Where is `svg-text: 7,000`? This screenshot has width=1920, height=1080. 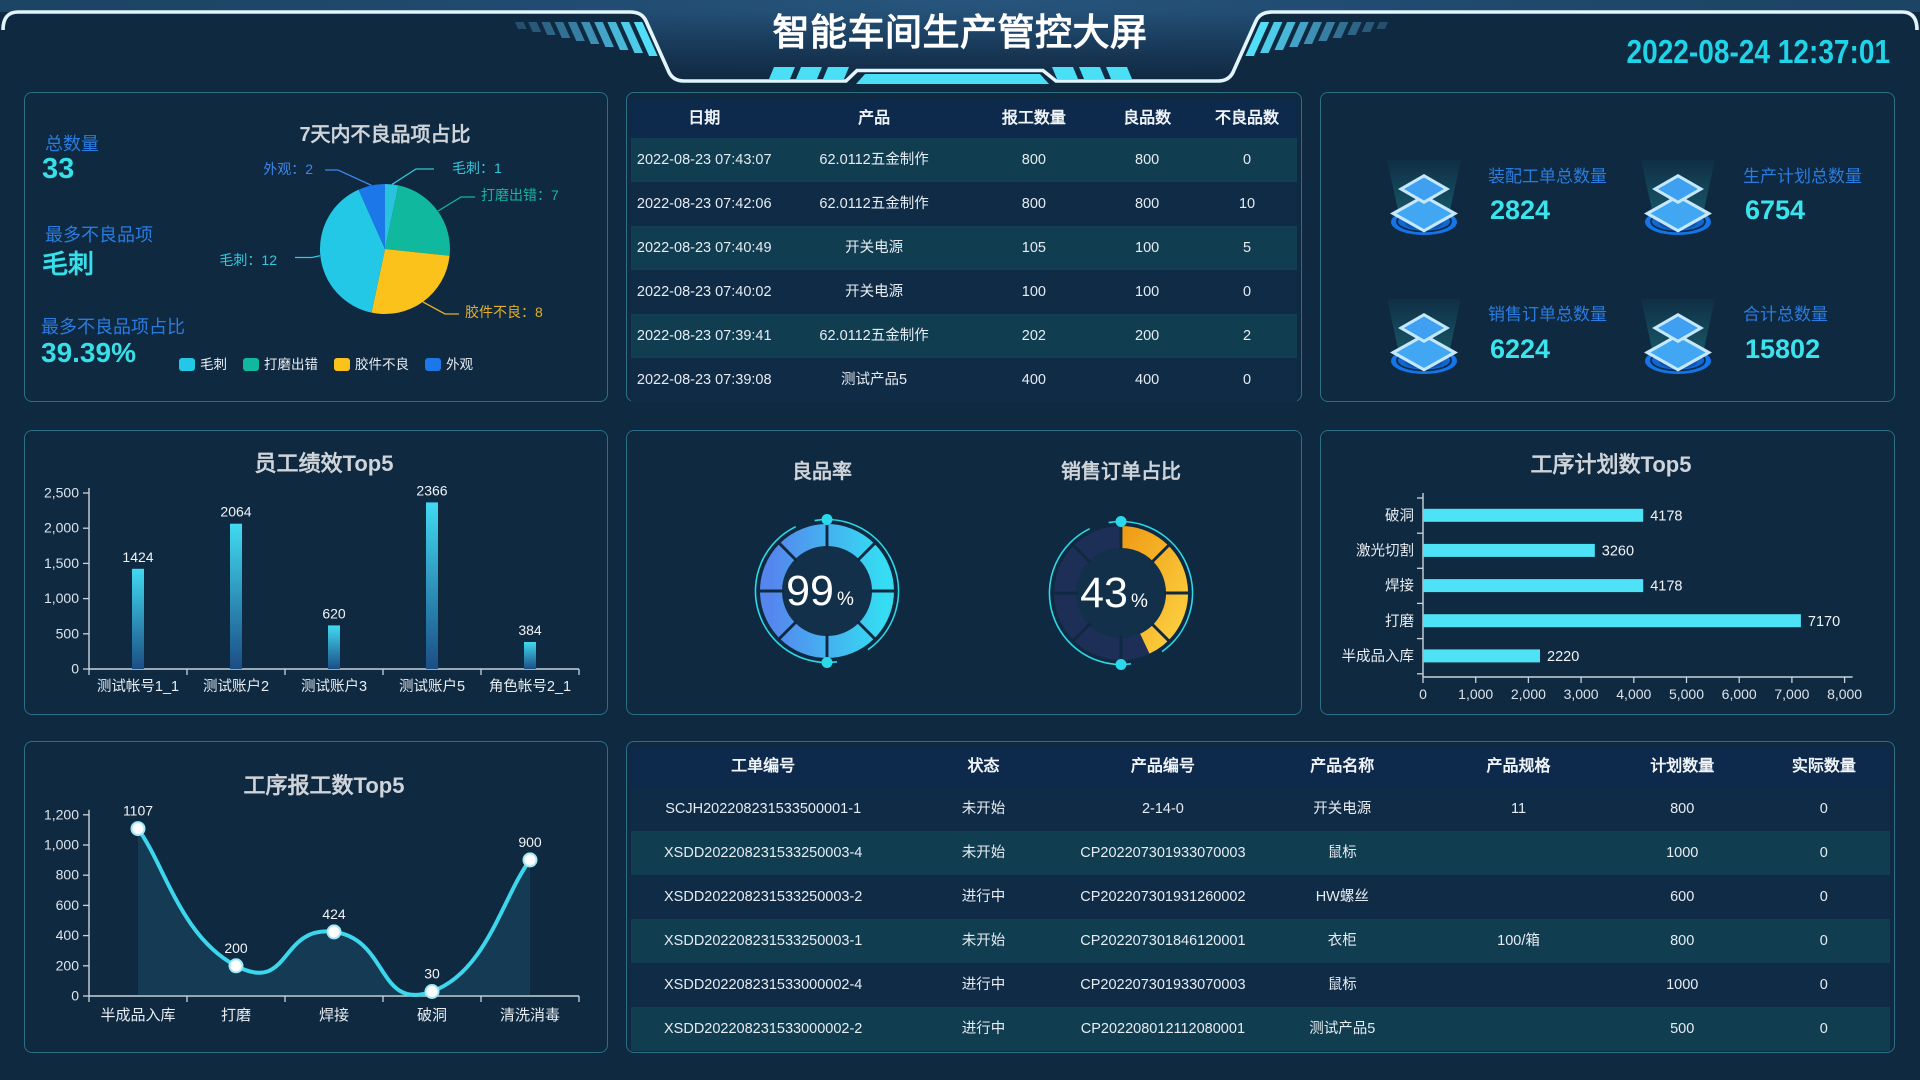
svg-text: 7,000 is located at coordinates (1791, 694).